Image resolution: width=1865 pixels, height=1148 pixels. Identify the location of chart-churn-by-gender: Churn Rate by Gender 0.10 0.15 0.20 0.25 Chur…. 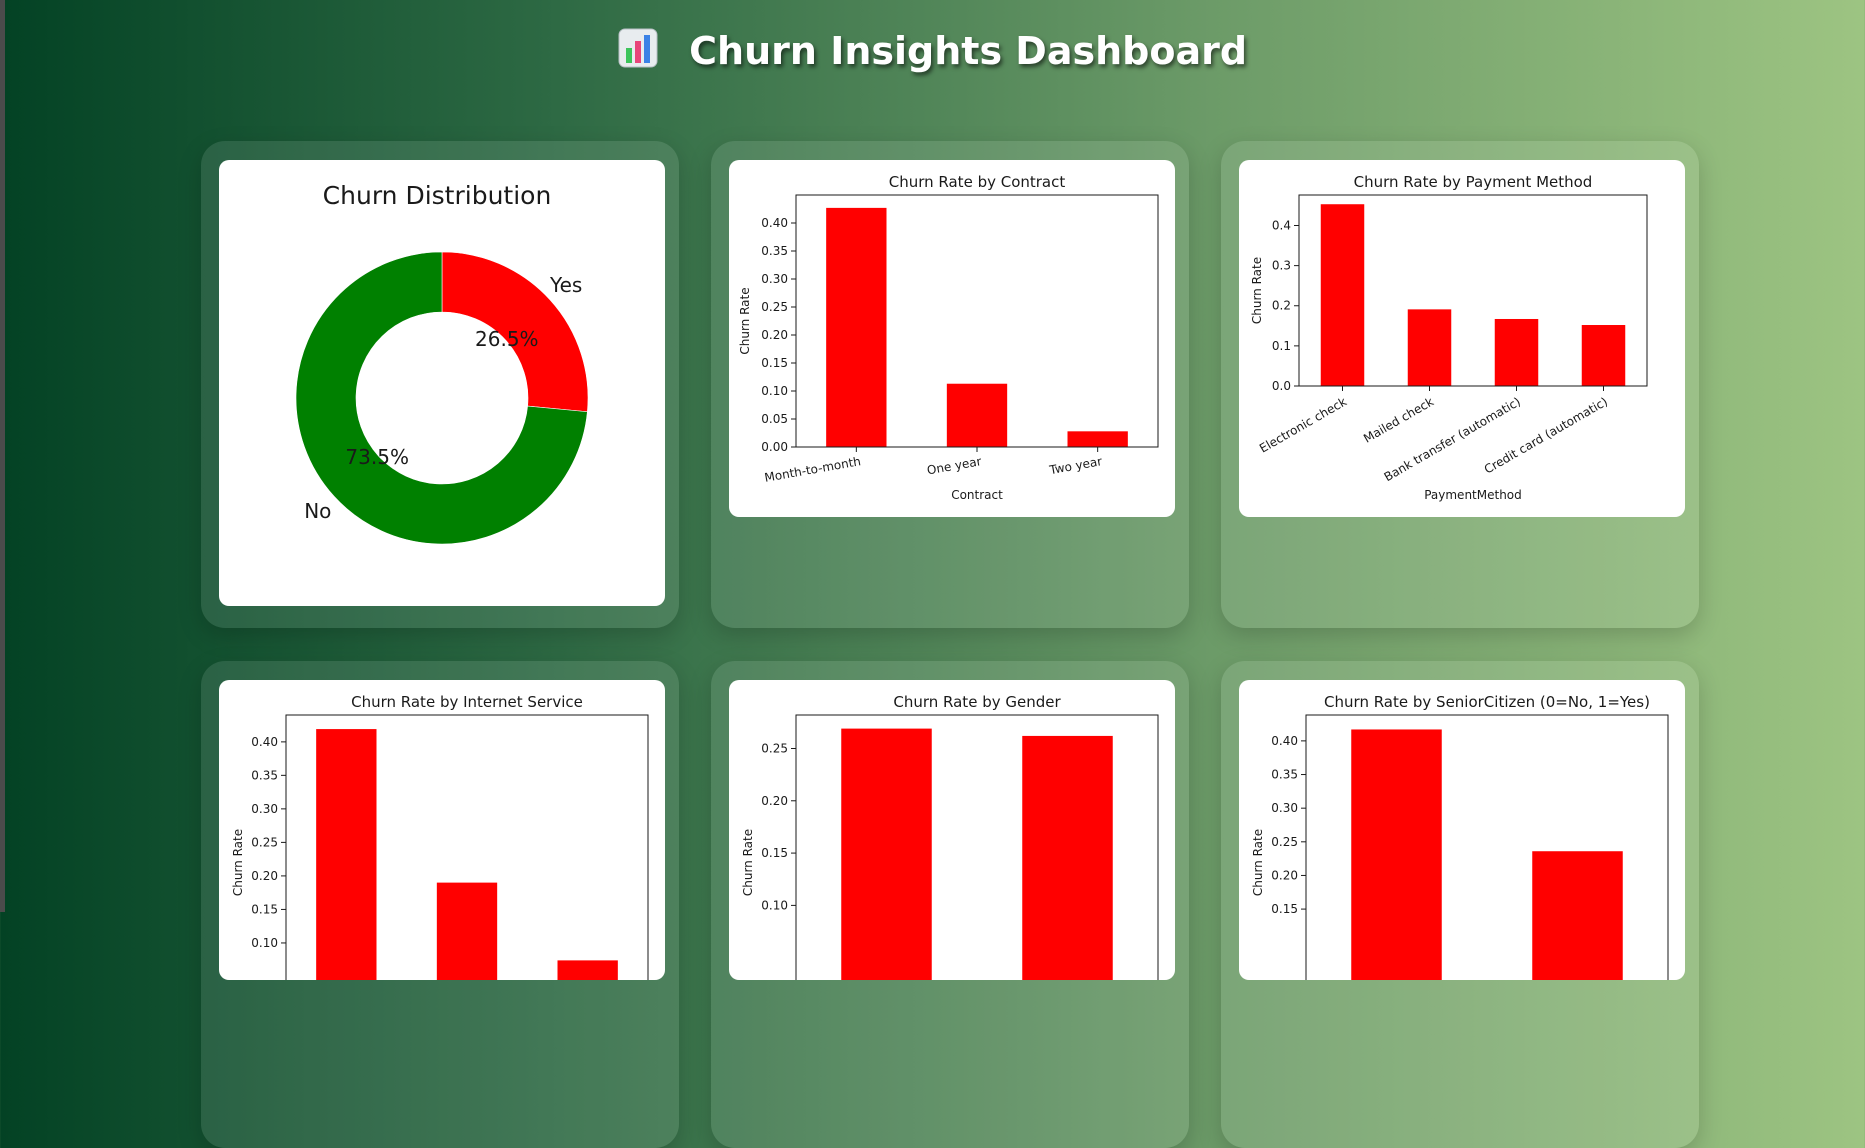
(950, 836).